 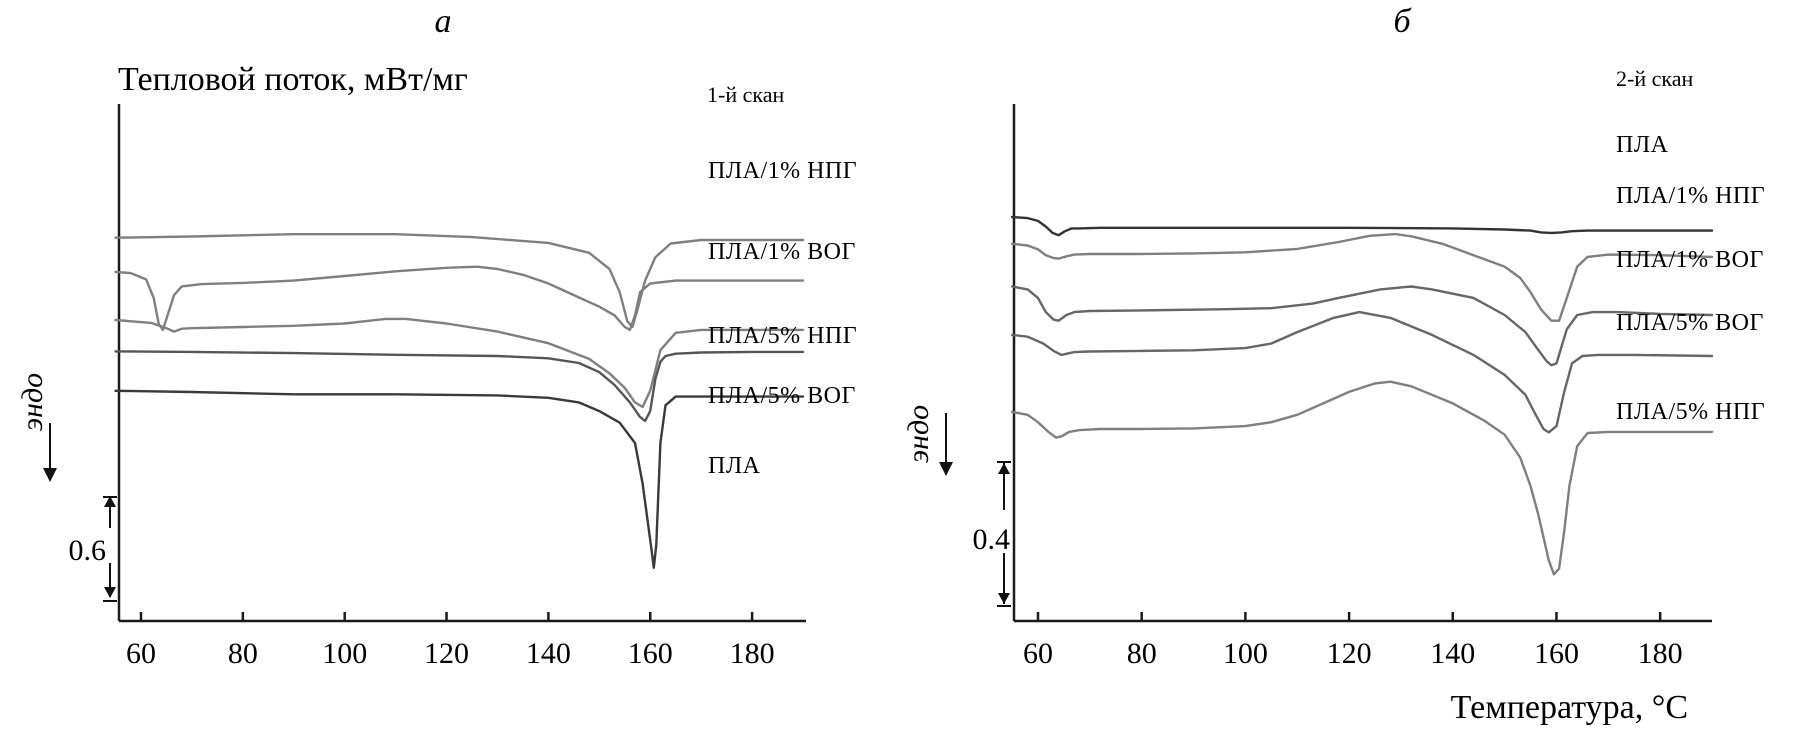 I want to click on panel-b-endo-arrowhead-icon, so click(x=946, y=469).